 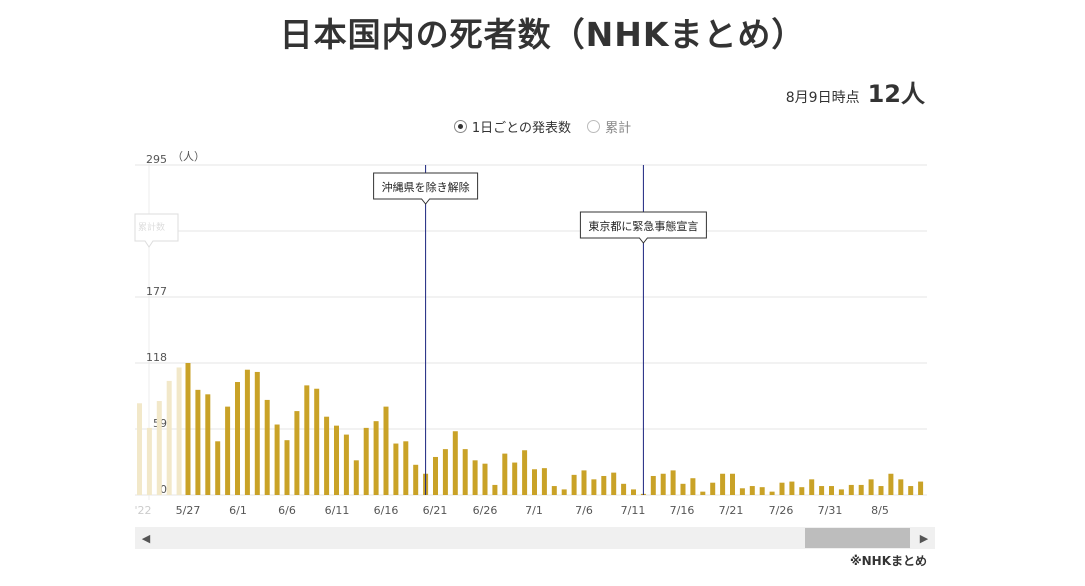 I want to click on x-tick-label: 6/16, so click(x=386, y=510).